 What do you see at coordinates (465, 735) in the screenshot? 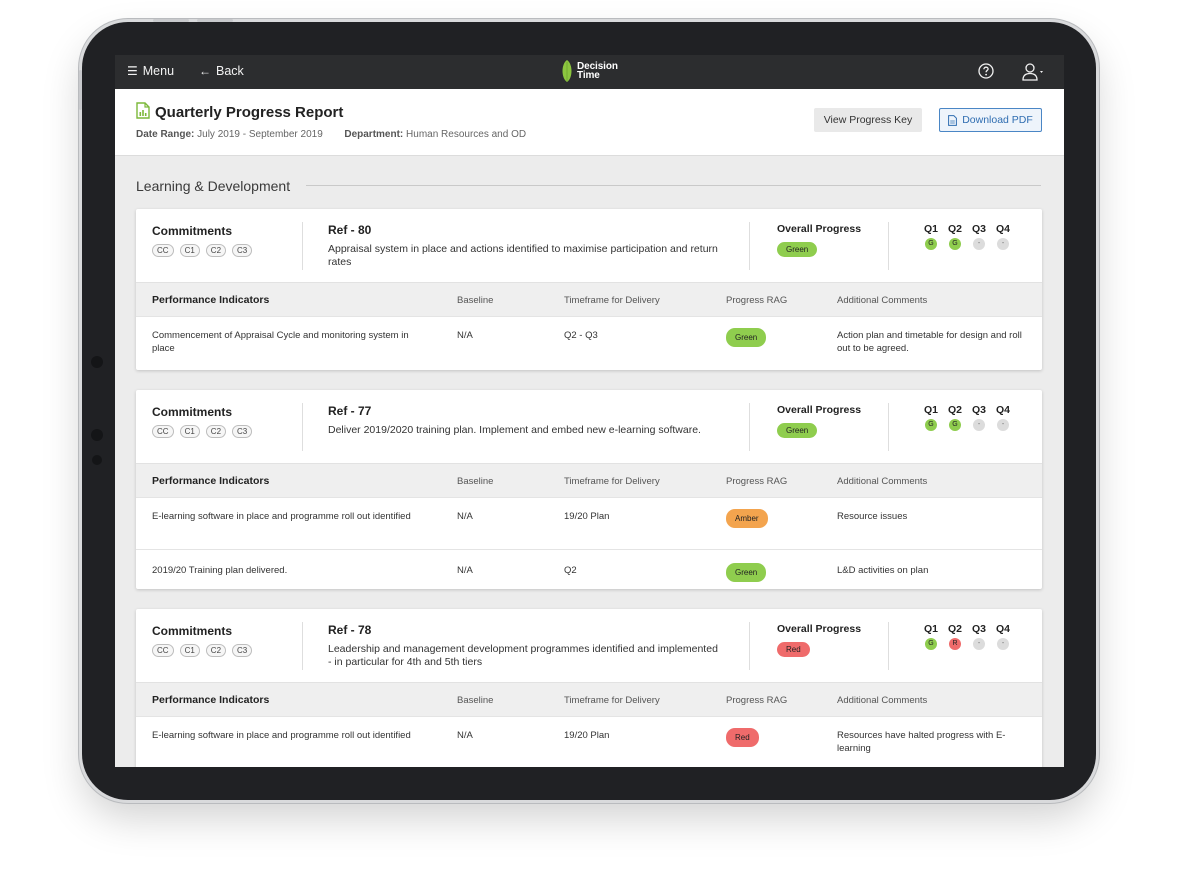
I see `baseline-value: N/A` at bounding box center [465, 735].